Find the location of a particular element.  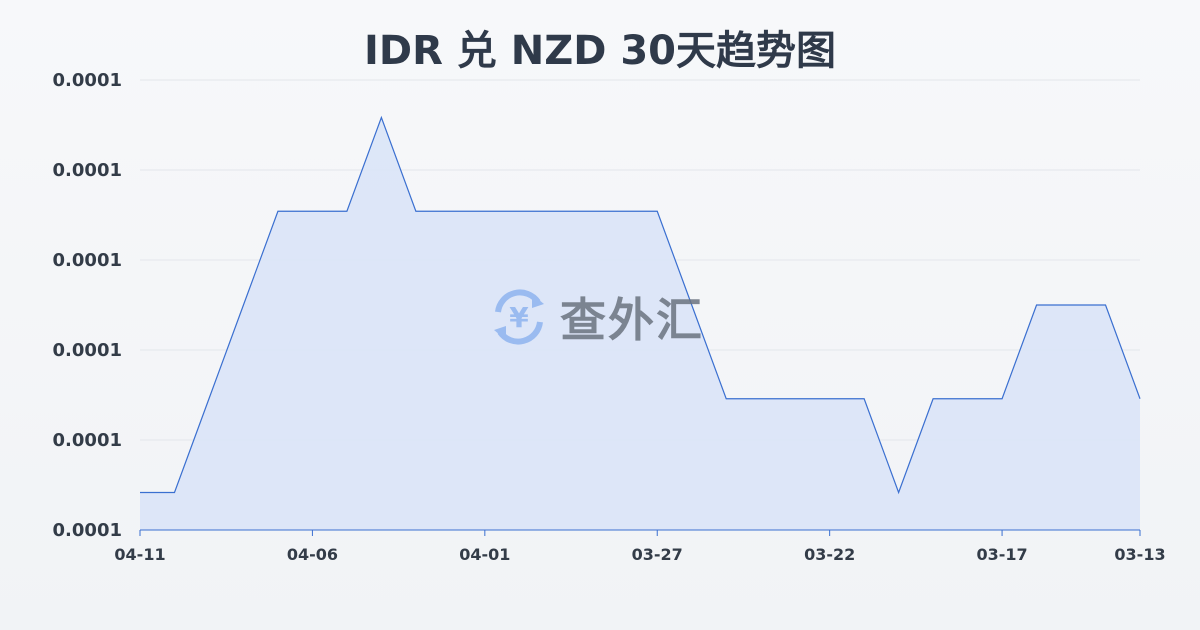

x-tick-label: 04-06 is located at coordinates (312, 554).